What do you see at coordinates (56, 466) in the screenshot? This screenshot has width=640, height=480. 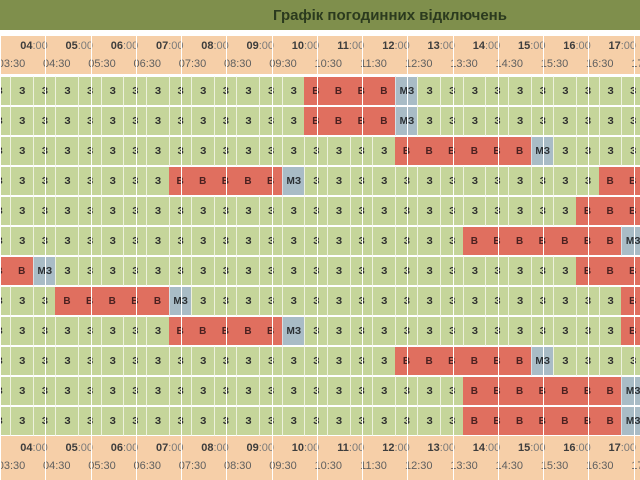 I see `half-hour-label: 04:30` at bounding box center [56, 466].